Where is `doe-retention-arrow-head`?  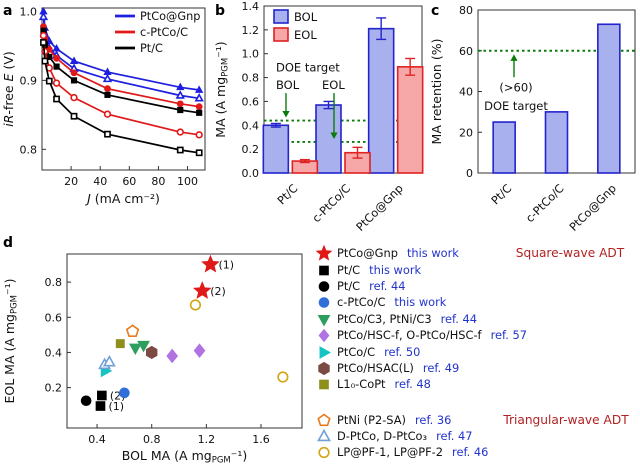 doe-retention-arrow-head is located at coordinates (514, 57).